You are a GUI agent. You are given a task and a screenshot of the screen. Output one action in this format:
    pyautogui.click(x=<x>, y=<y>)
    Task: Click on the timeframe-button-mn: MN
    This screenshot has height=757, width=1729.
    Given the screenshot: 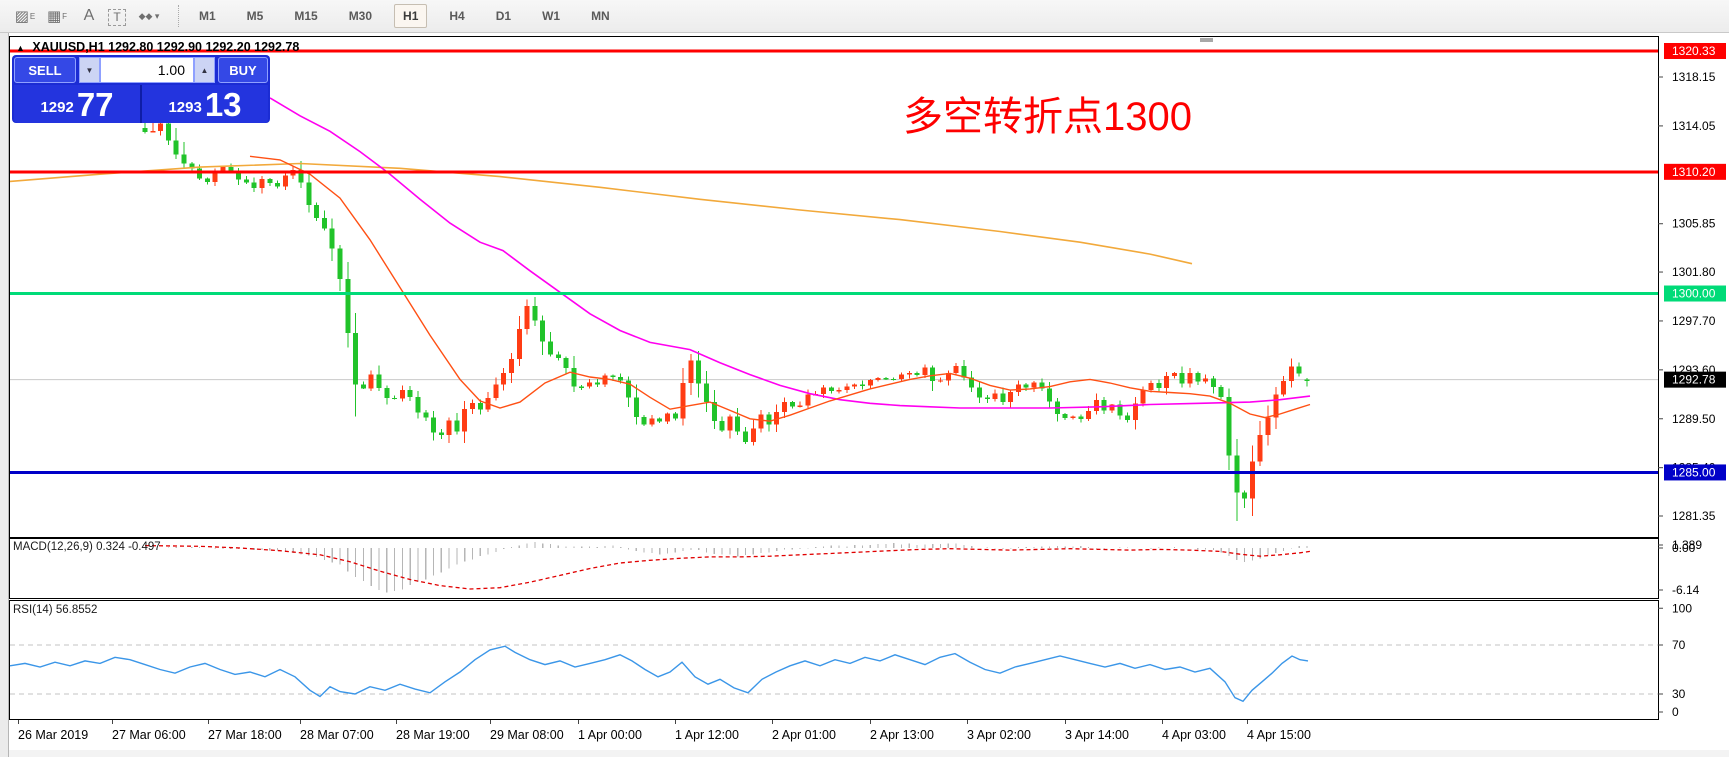 What is the action you would take?
    pyautogui.click(x=600, y=16)
    